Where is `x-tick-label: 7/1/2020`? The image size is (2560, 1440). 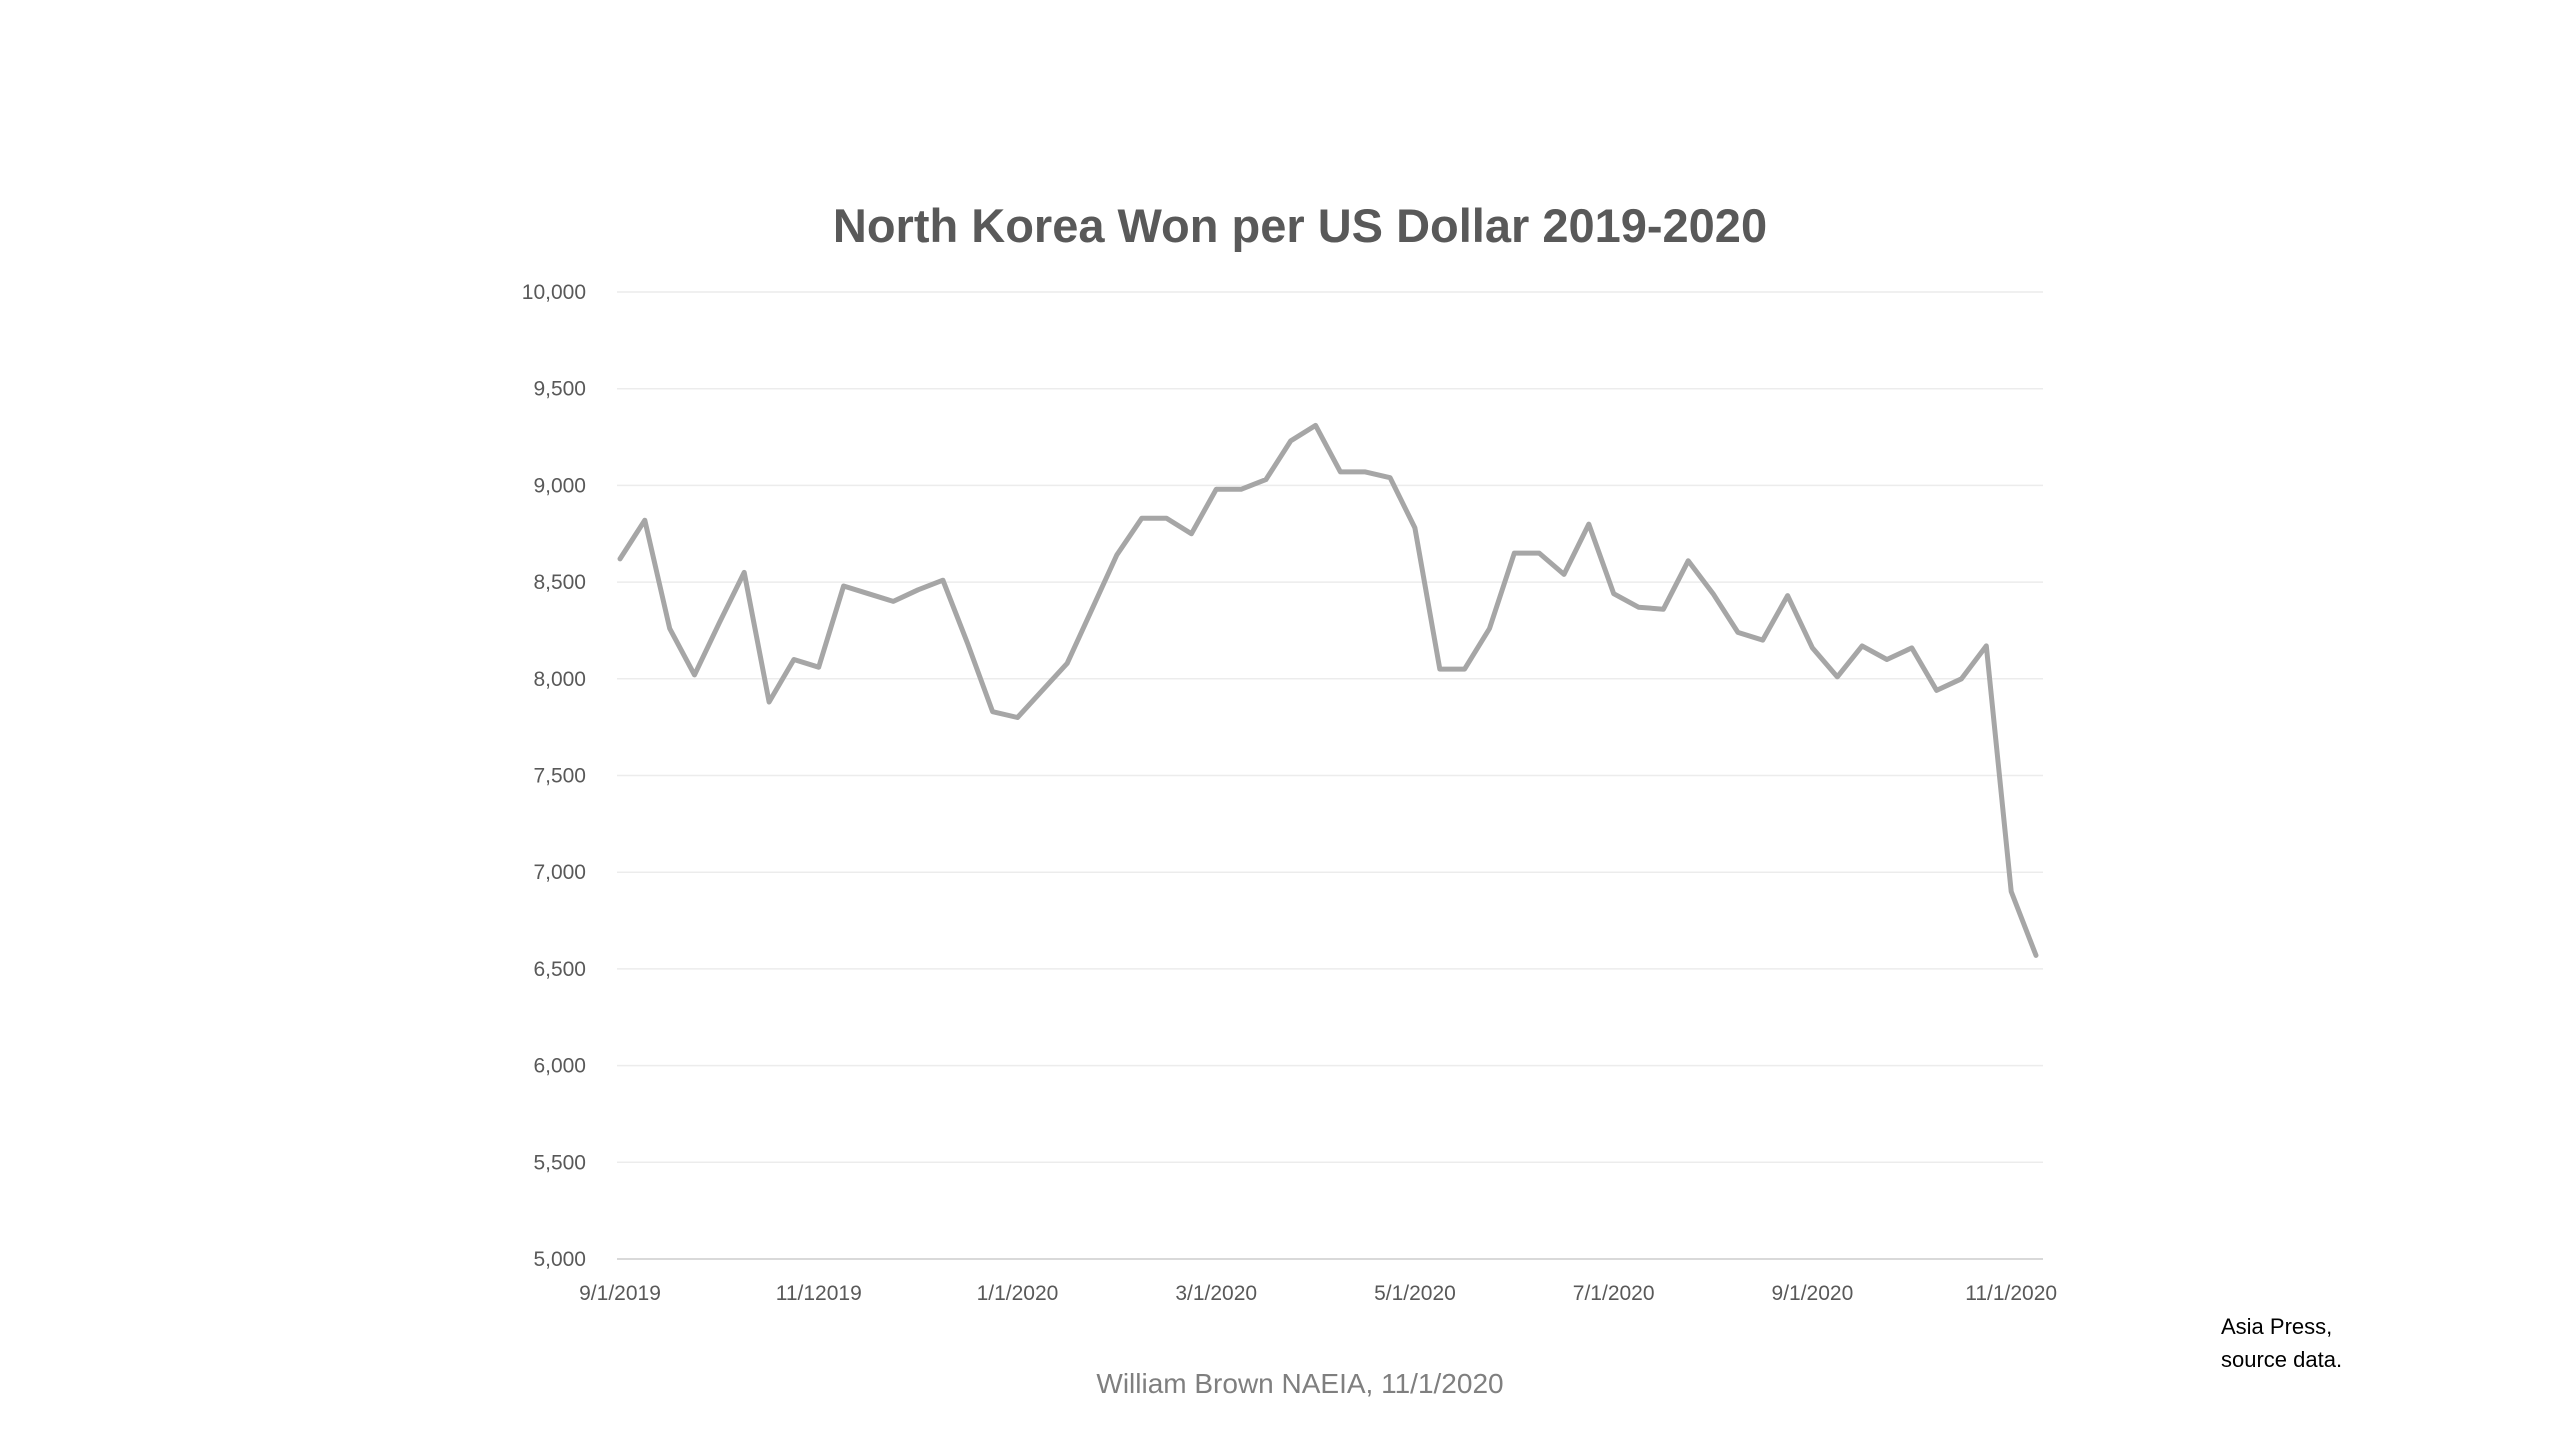 x-tick-label: 7/1/2020 is located at coordinates (1614, 1293).